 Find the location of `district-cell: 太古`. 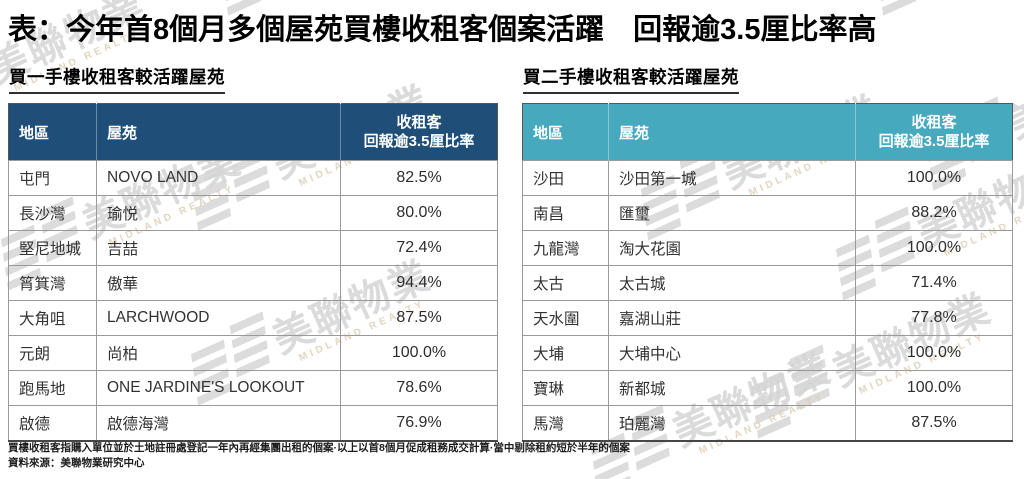

district-cell: 太古 is located at coordinates (565, 283).